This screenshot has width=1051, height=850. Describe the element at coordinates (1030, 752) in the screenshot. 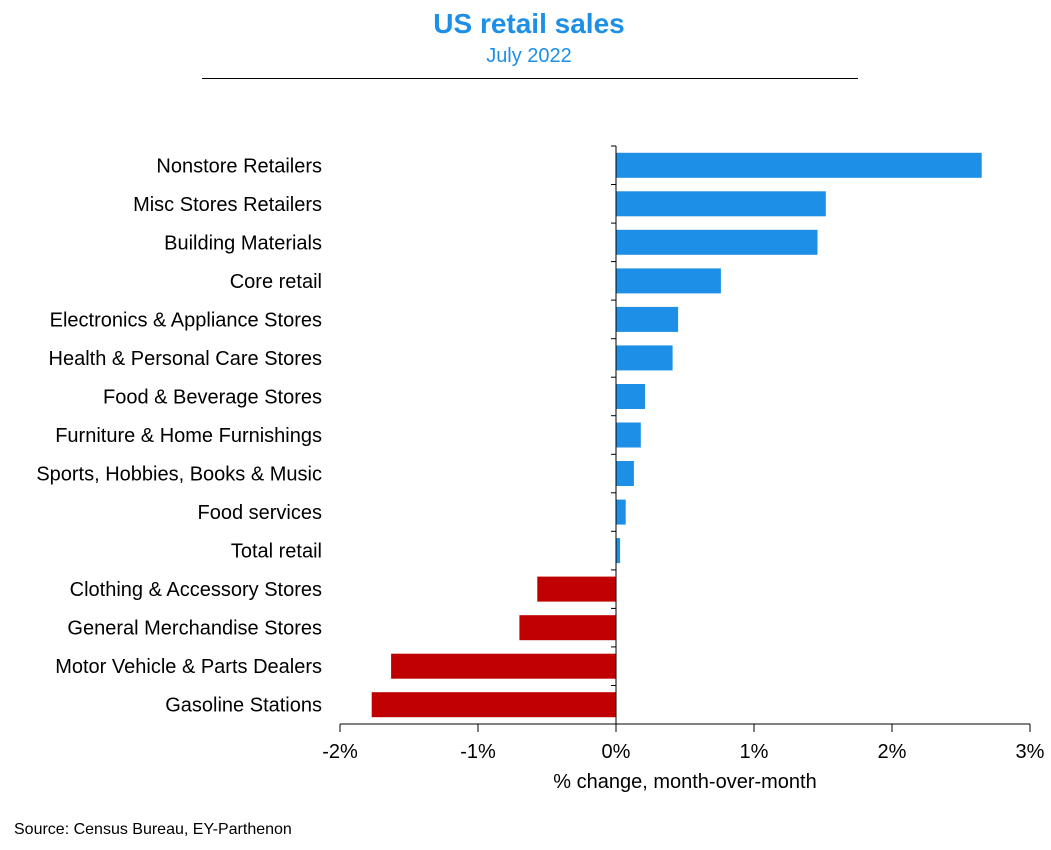

I see `x-tick-label: 3%` at that location.